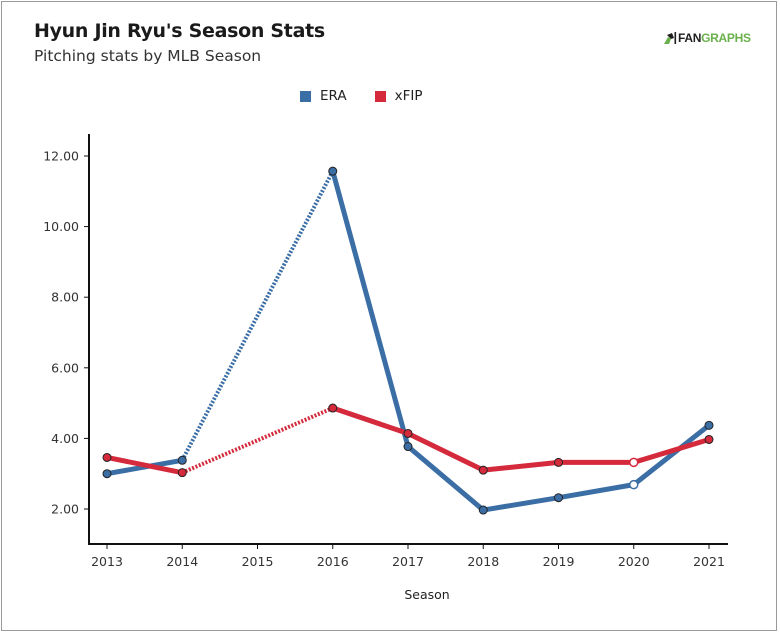  Describe the element at coordinates (61, 226) in the screenshot. I see `y-tick-label: 10.00` at that location.